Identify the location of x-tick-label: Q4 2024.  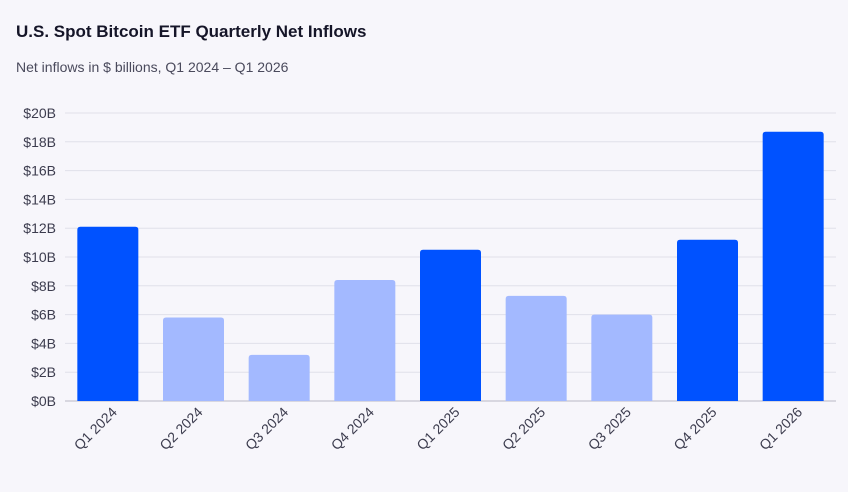
(352, 428).